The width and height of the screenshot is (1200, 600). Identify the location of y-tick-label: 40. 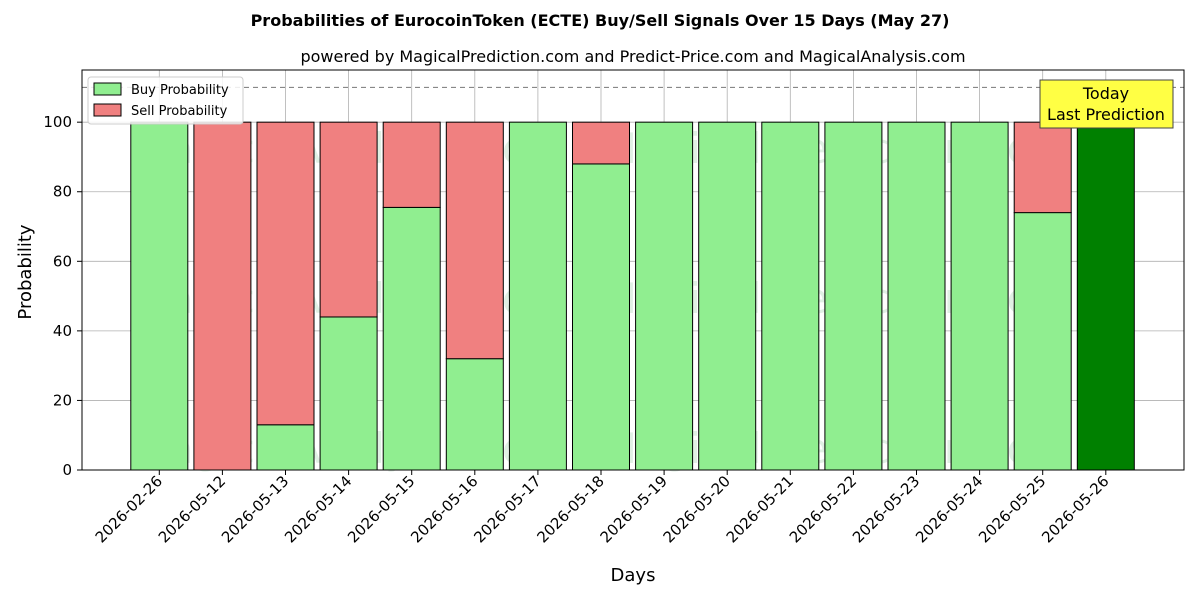
(62, 331).